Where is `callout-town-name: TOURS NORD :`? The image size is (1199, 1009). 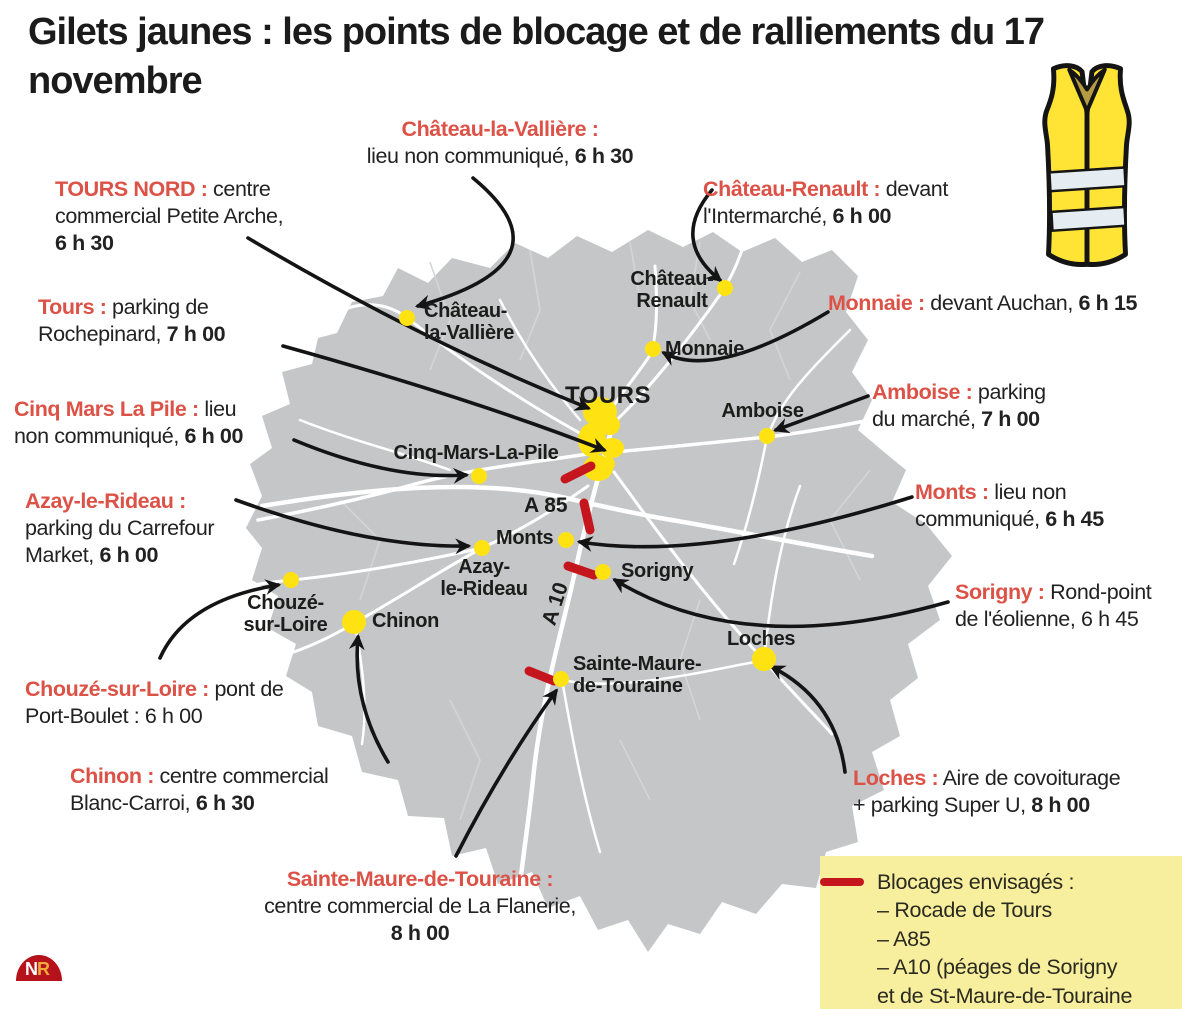 callout-town-name: TOURS NORD : is located at coordinates (131, 189).